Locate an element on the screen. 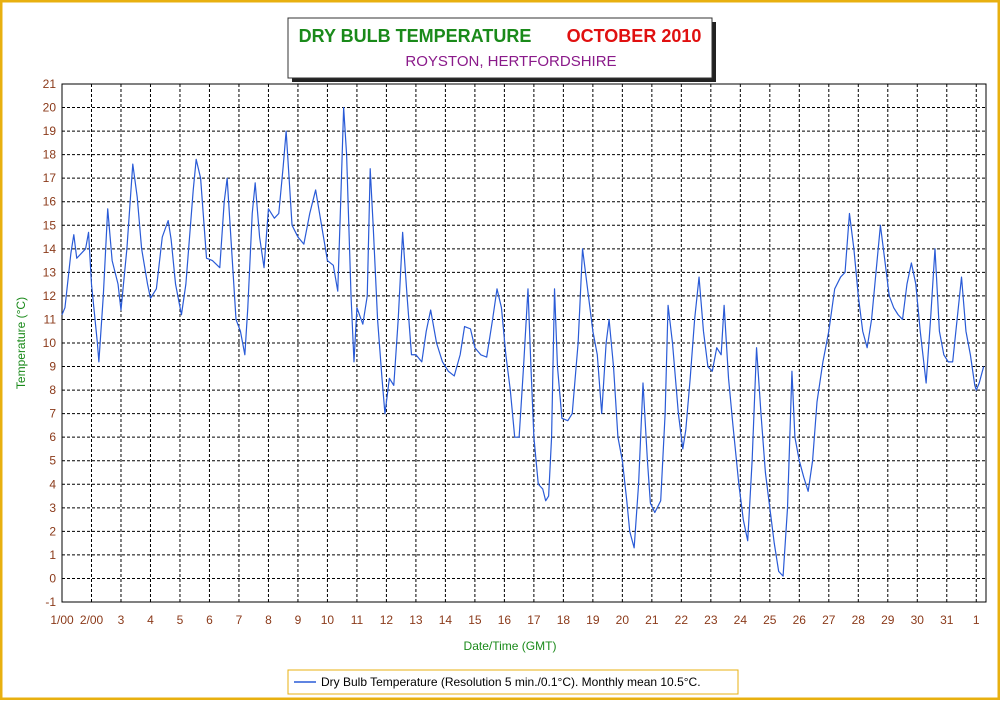 Image resolution: width=1000 pixels, height=705 pixels. y-tick-label: 8 is located at coordinates (52, 390).